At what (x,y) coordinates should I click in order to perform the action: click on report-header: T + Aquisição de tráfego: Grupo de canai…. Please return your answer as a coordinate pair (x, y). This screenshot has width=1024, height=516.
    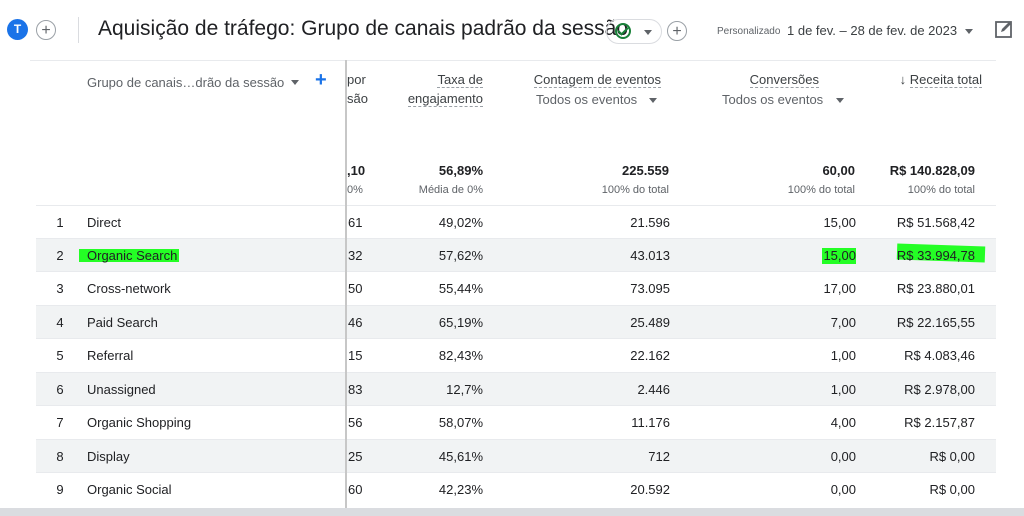
    Looking at the image, I should click on (512, 30).